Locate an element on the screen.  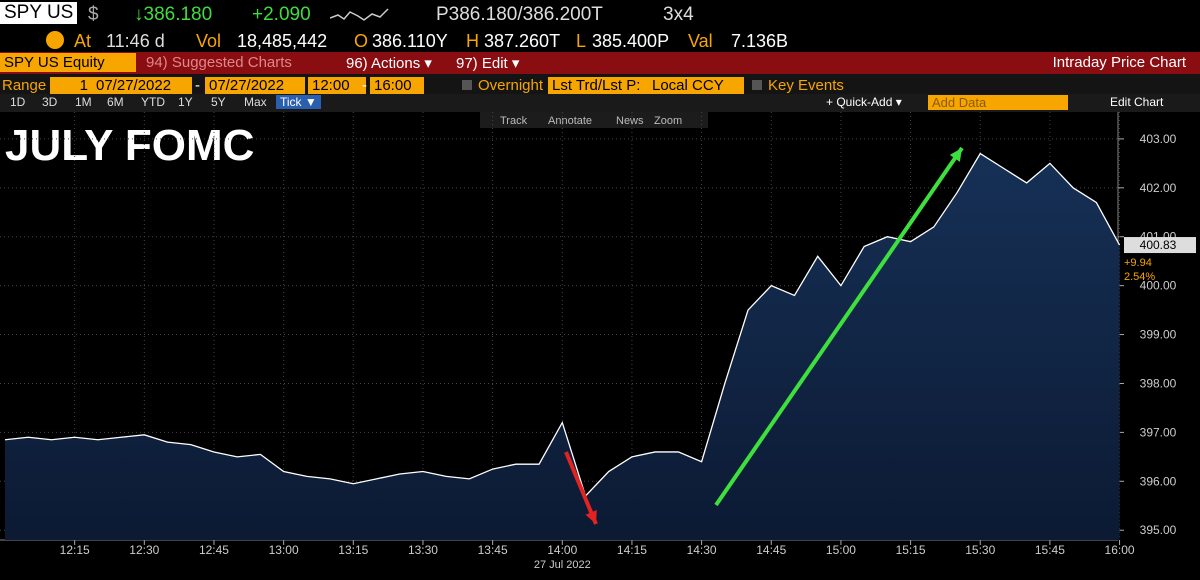
start-time: 12:00 is located at coordinates (337, 85).